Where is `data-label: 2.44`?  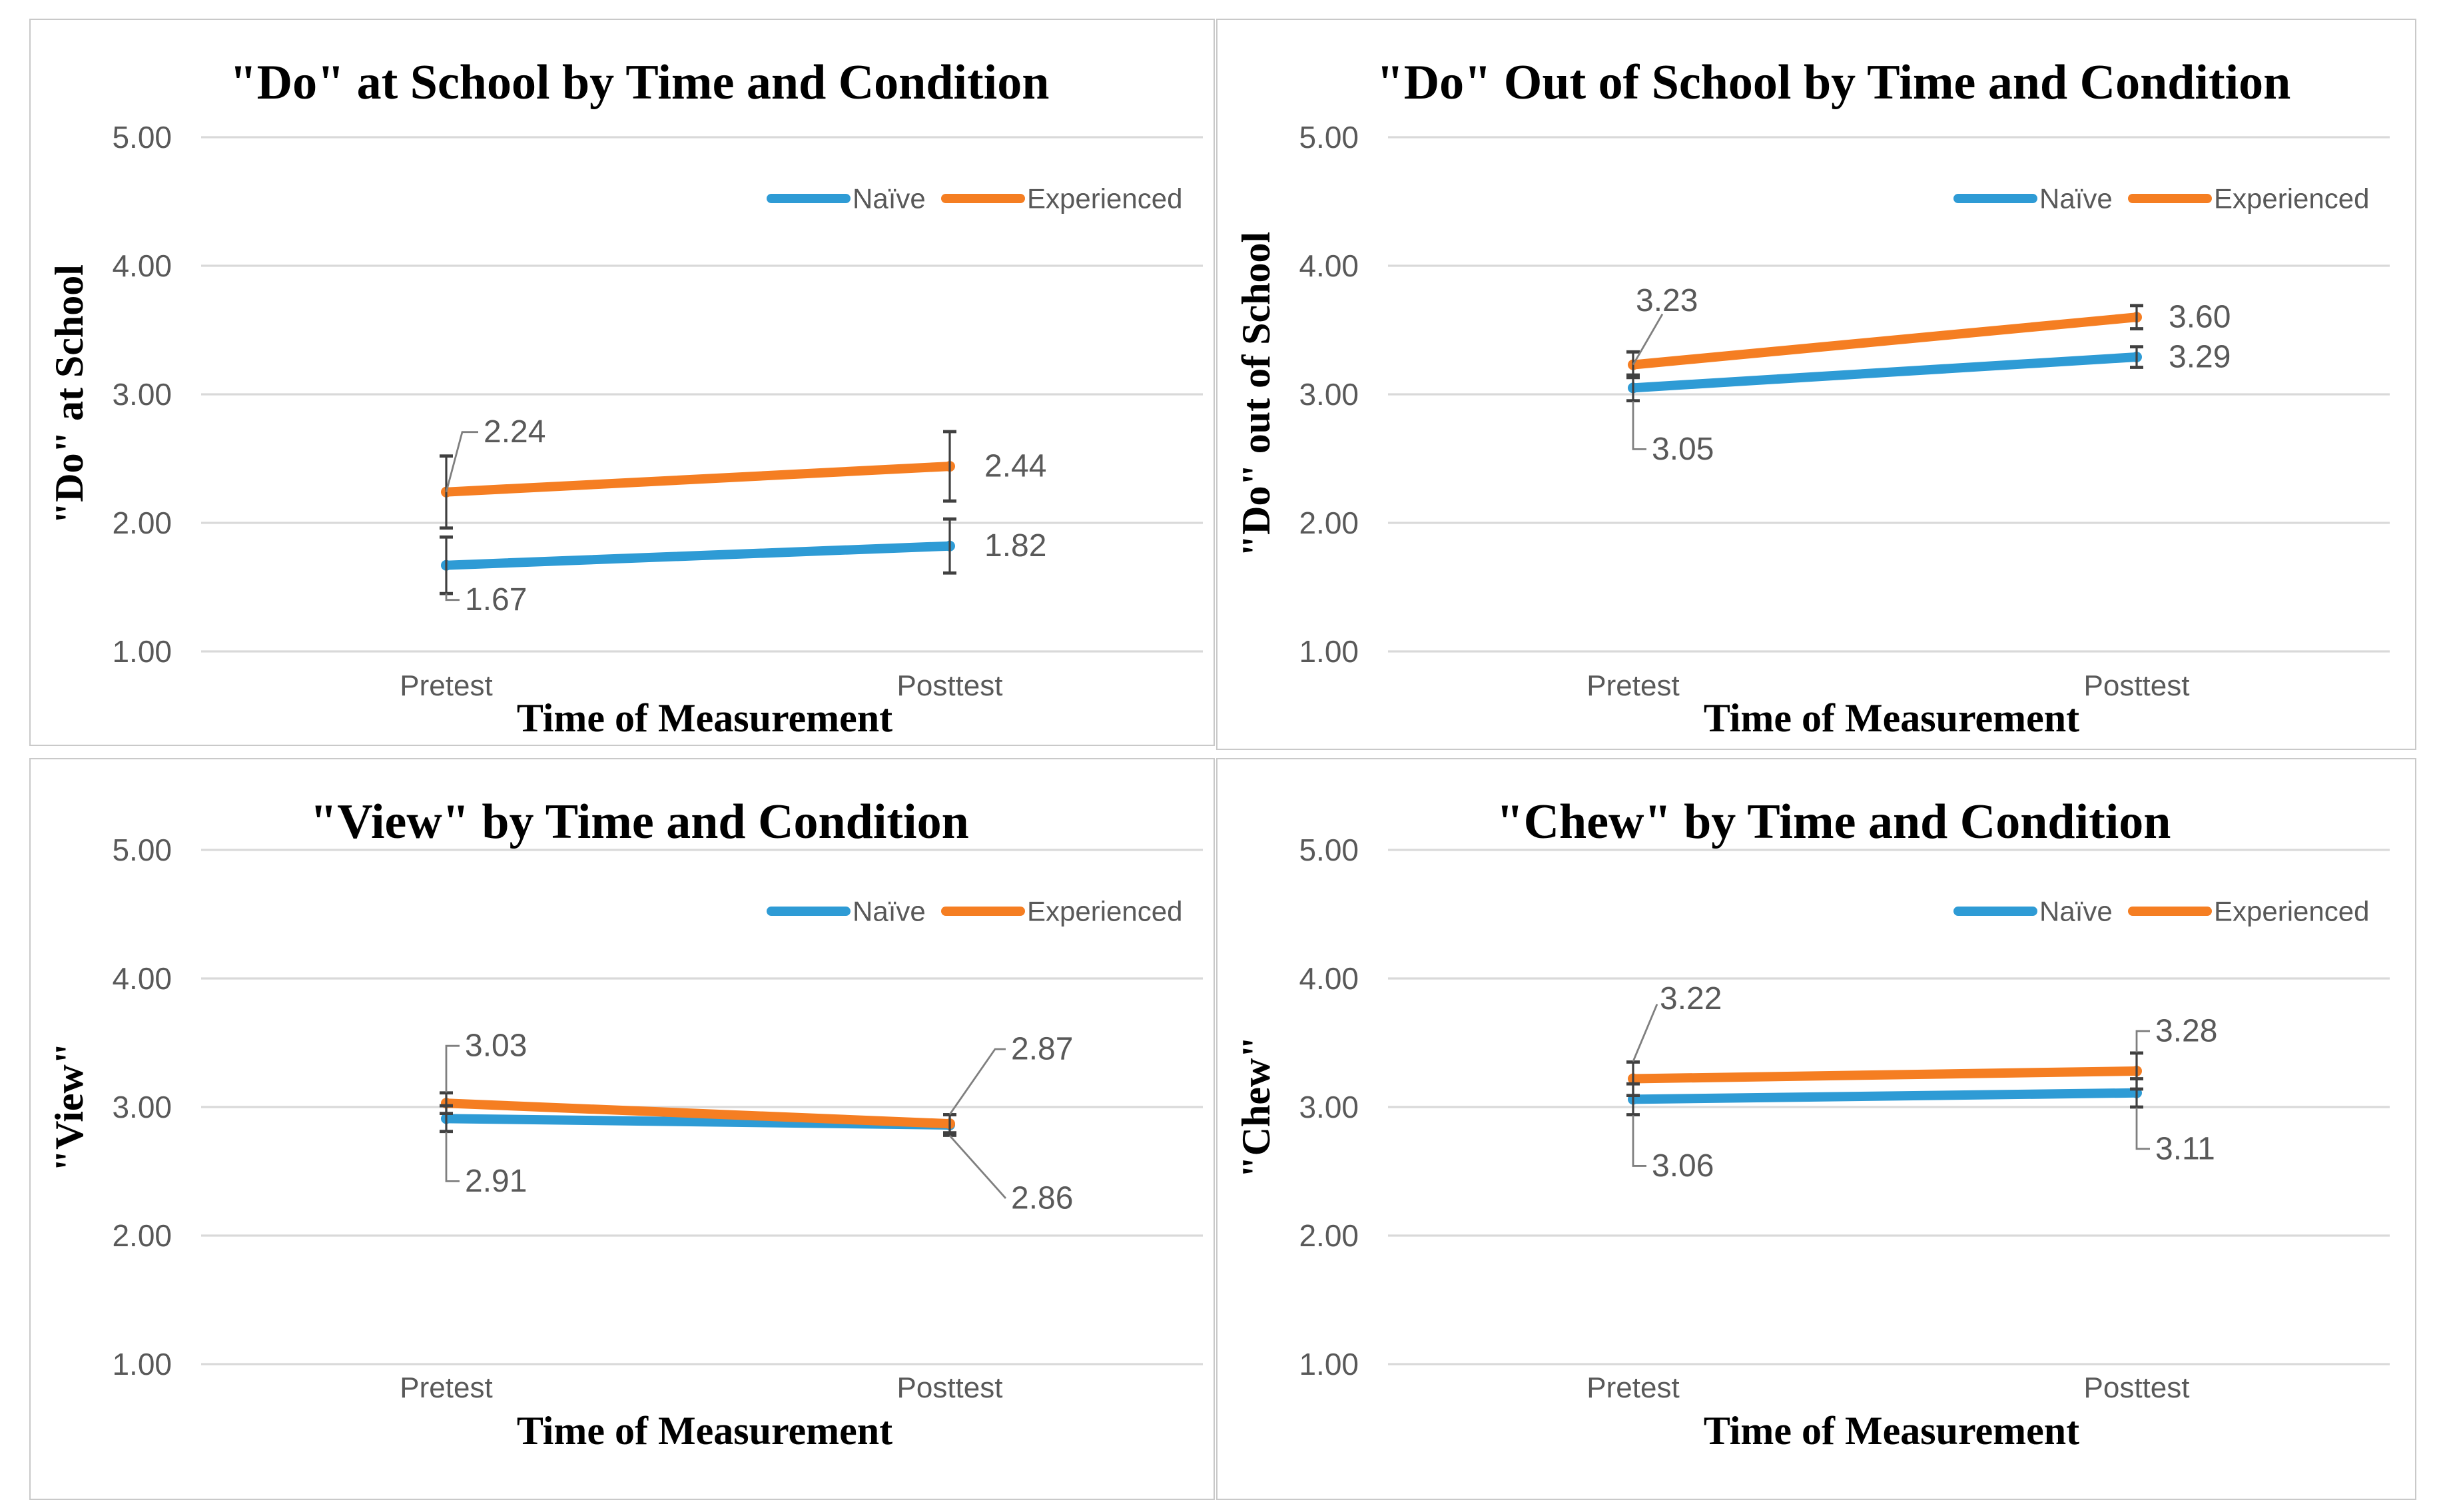 data-label: 2.44 is located at coordinates (1015, 467).